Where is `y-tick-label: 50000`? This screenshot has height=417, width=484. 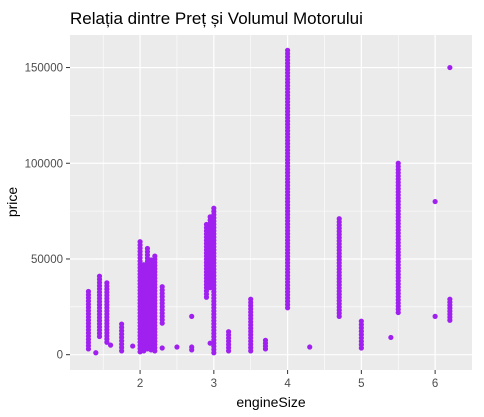
y-tick-label: 50000 is located at coordinates (47, 260).